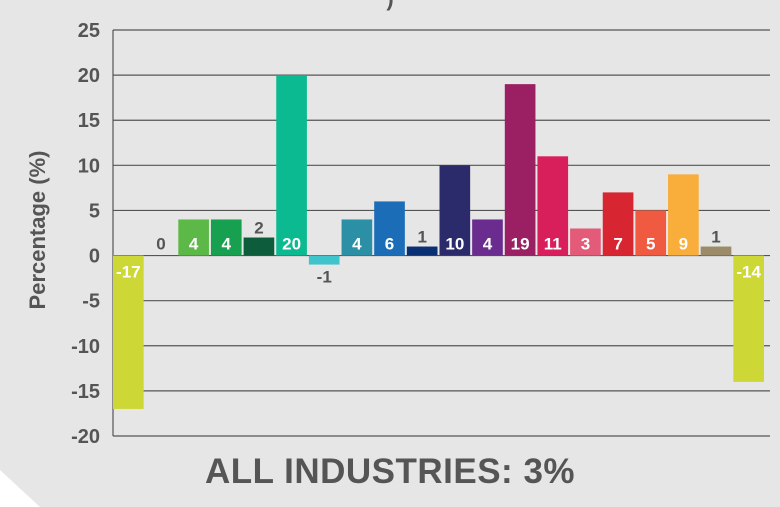 The height and width of the screenshot is (507, 780). What do you see at coordinates (94, 211) in the screenshot?
I see `y-tick-label: 5` at bounding box center [94, 211].